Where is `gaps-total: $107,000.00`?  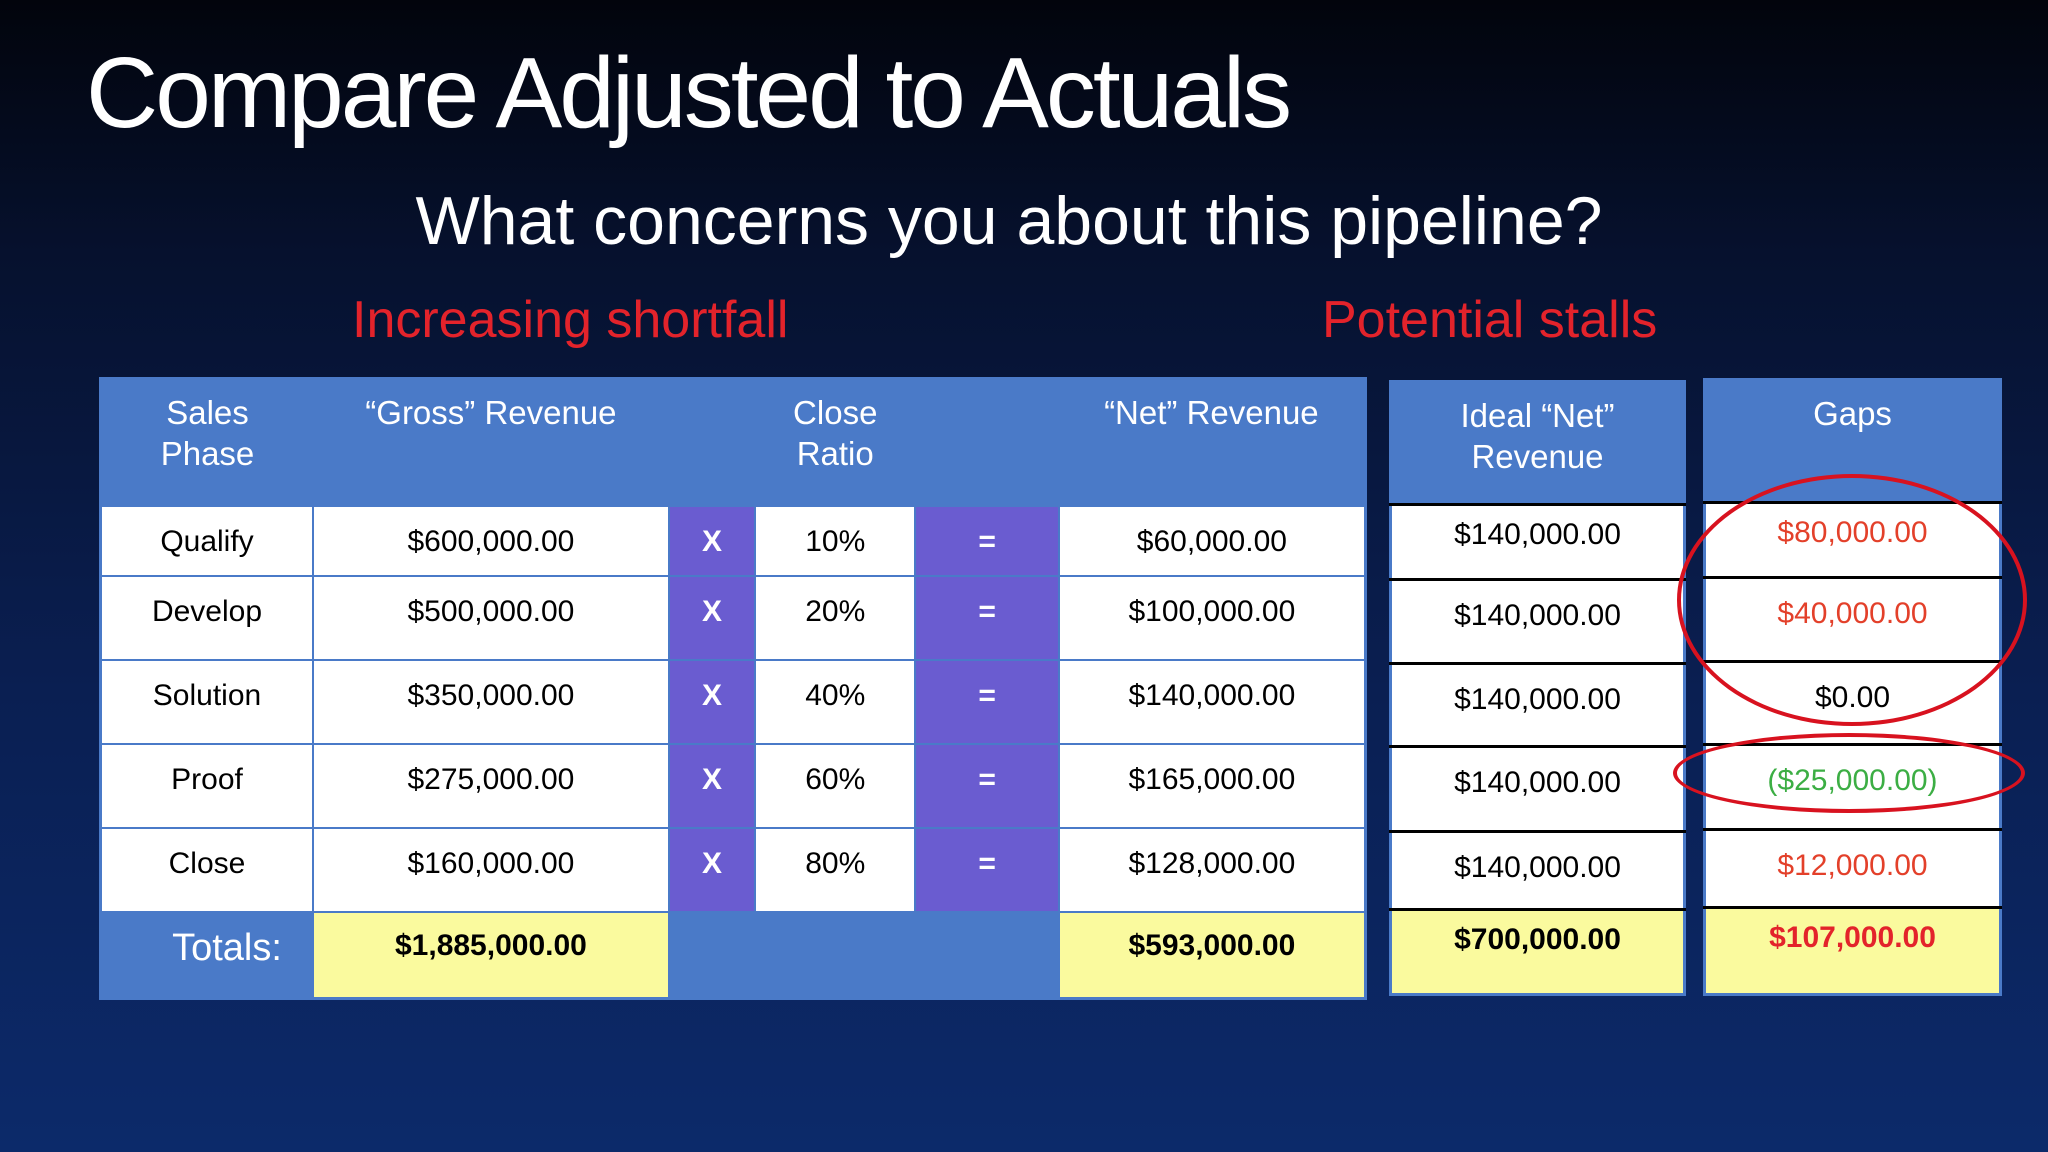
gaps-total: $107,000.00 is located at coordinates (1852, 951).